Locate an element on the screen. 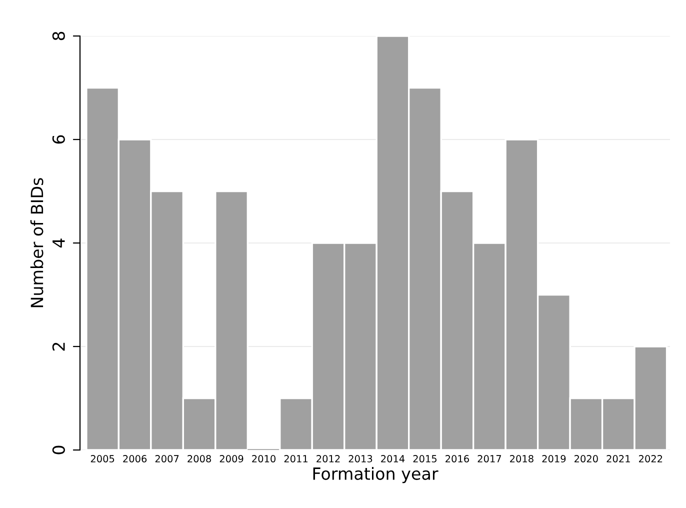  x-tick-label: 2015 is located at coordinates (424, 458).